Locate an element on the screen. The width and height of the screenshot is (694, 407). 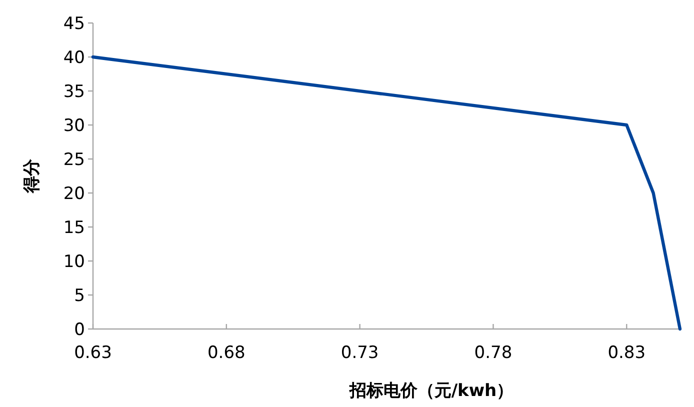
x-tick-label: 0.83 is located at coordinates (627, 353).